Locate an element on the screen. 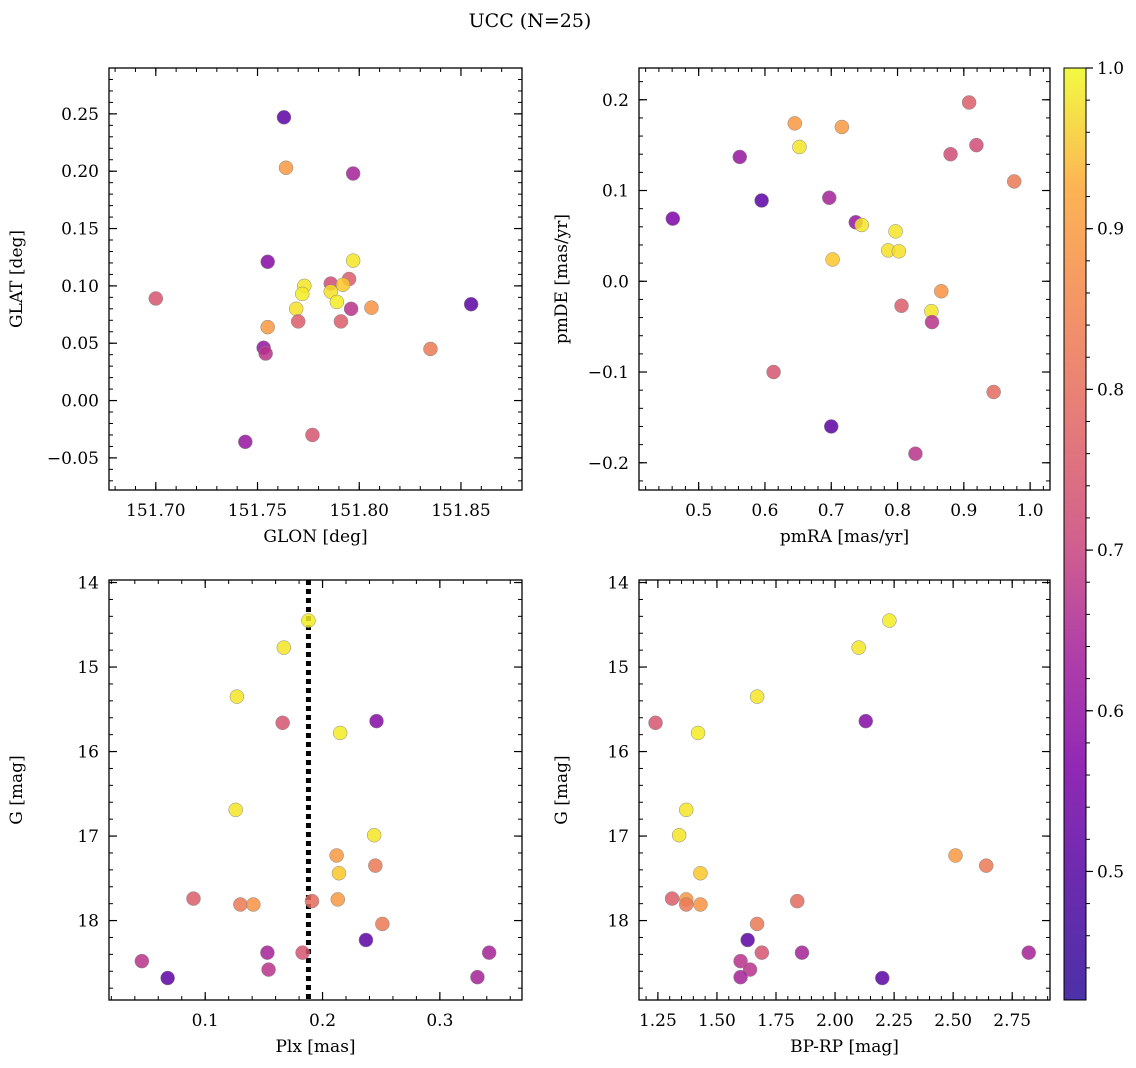  colorbar-tick-label: 1.0 is located at coordinates (1110, 69).